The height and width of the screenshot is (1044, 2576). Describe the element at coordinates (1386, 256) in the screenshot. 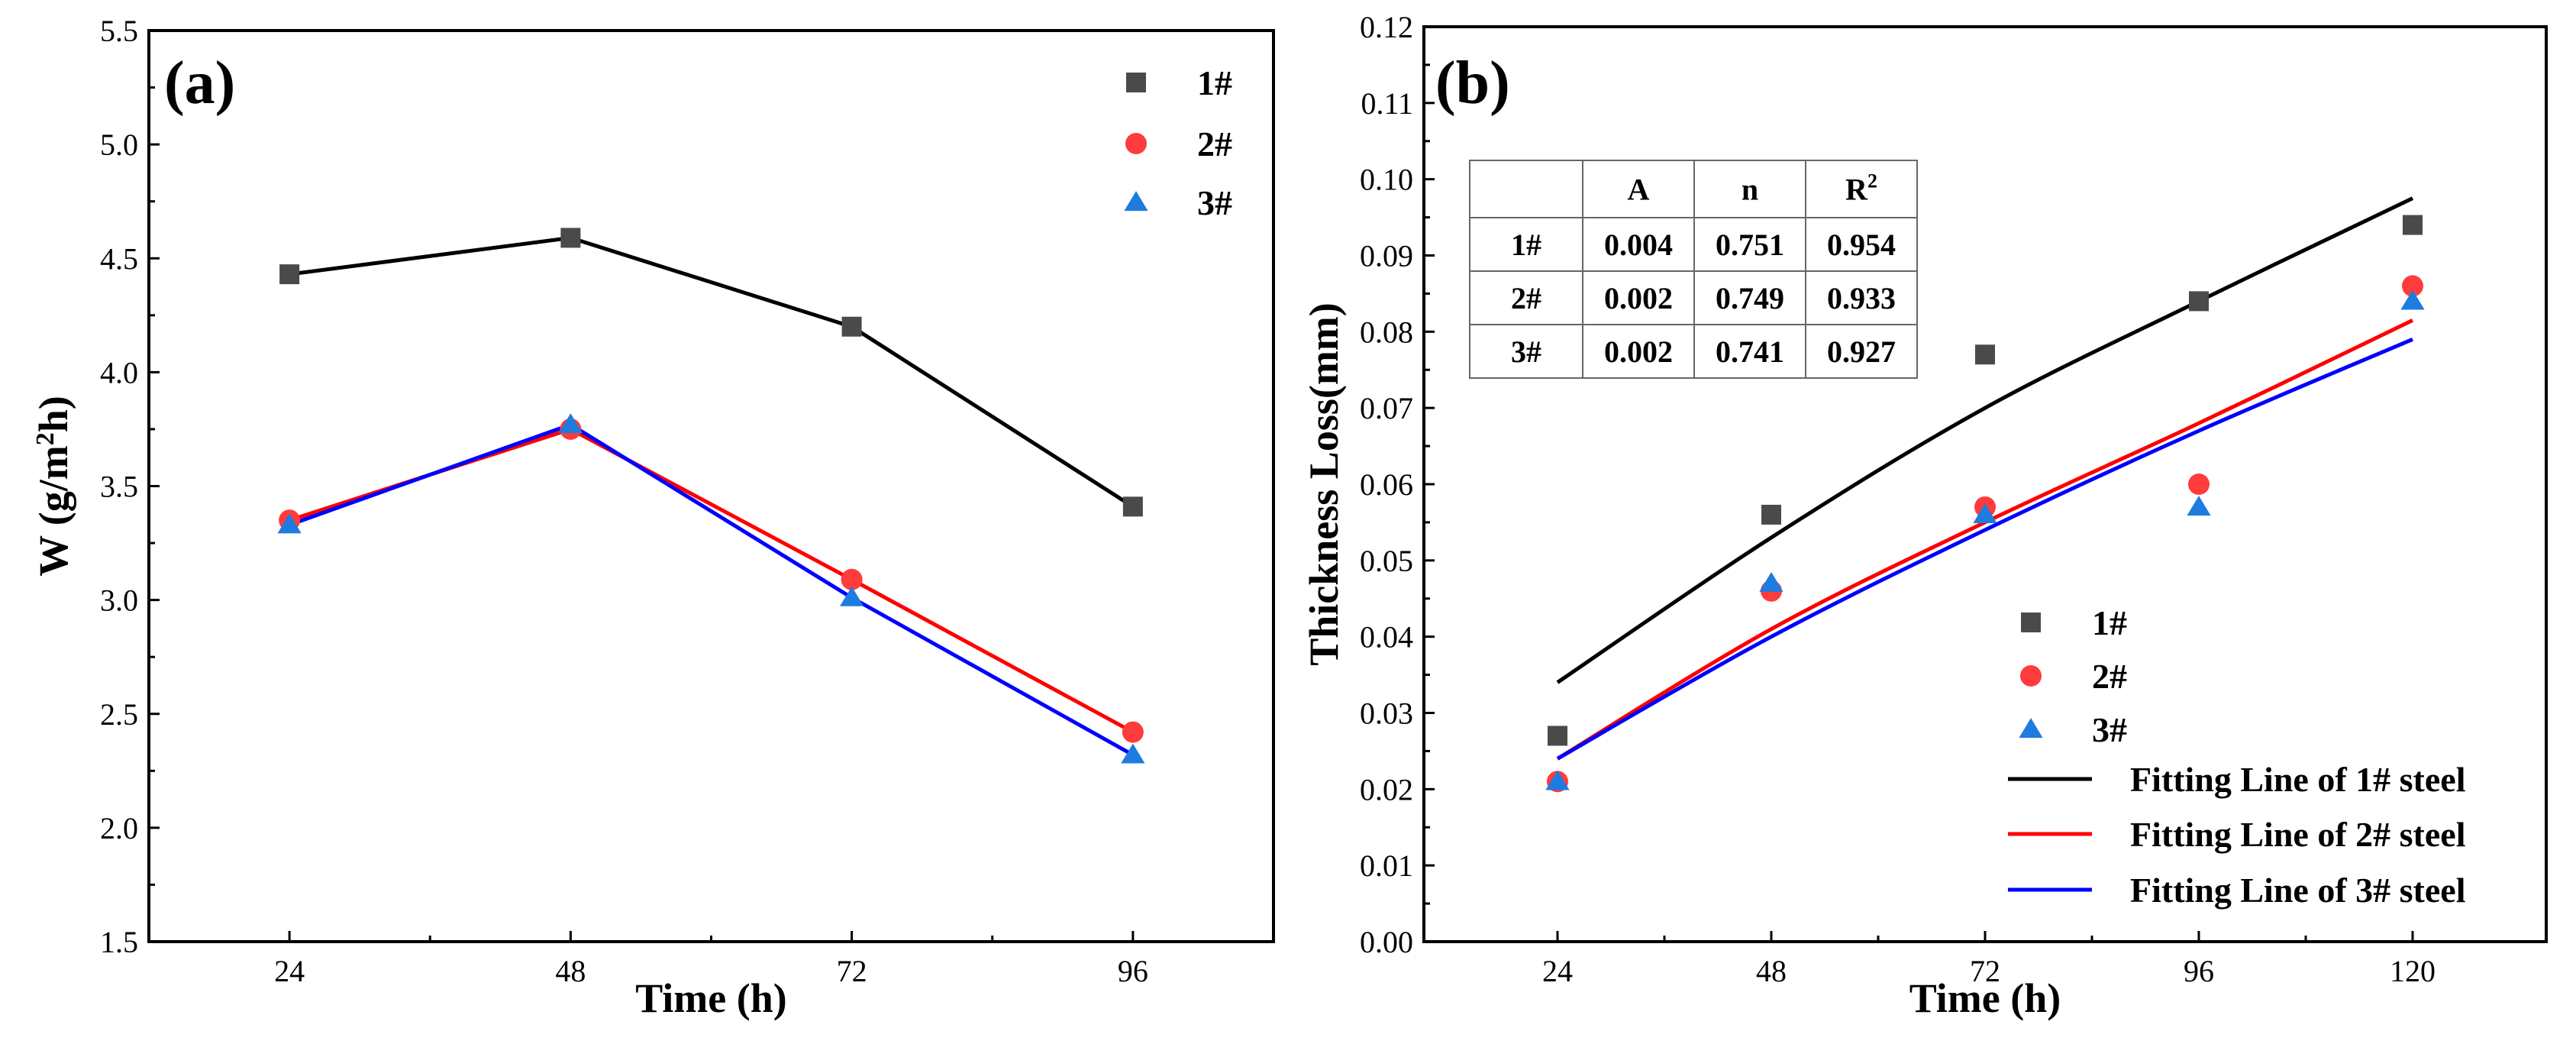

I see `y-tick-label: 0.09` at that location.